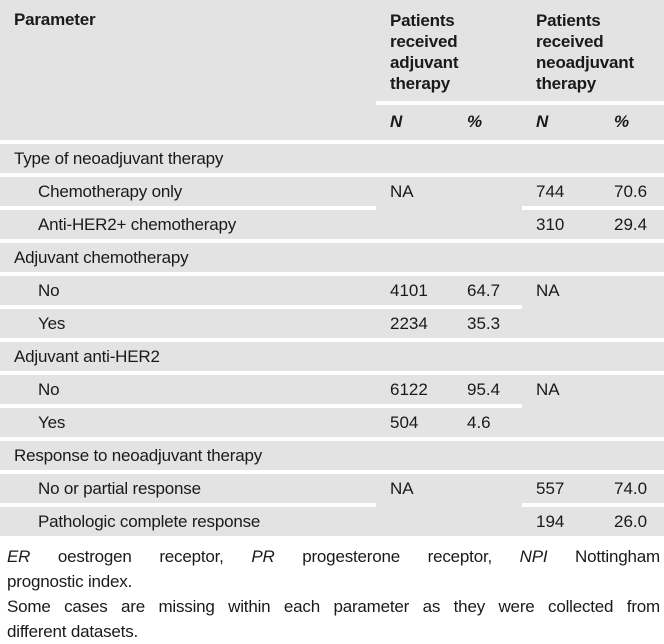 The height and width of the screenshot is (644, 664). What do you see at coordinates (631, 191) in the screenshot?
I see `cell-neoadjuvant-pct: 70.6` at bounding box center [631, 191].